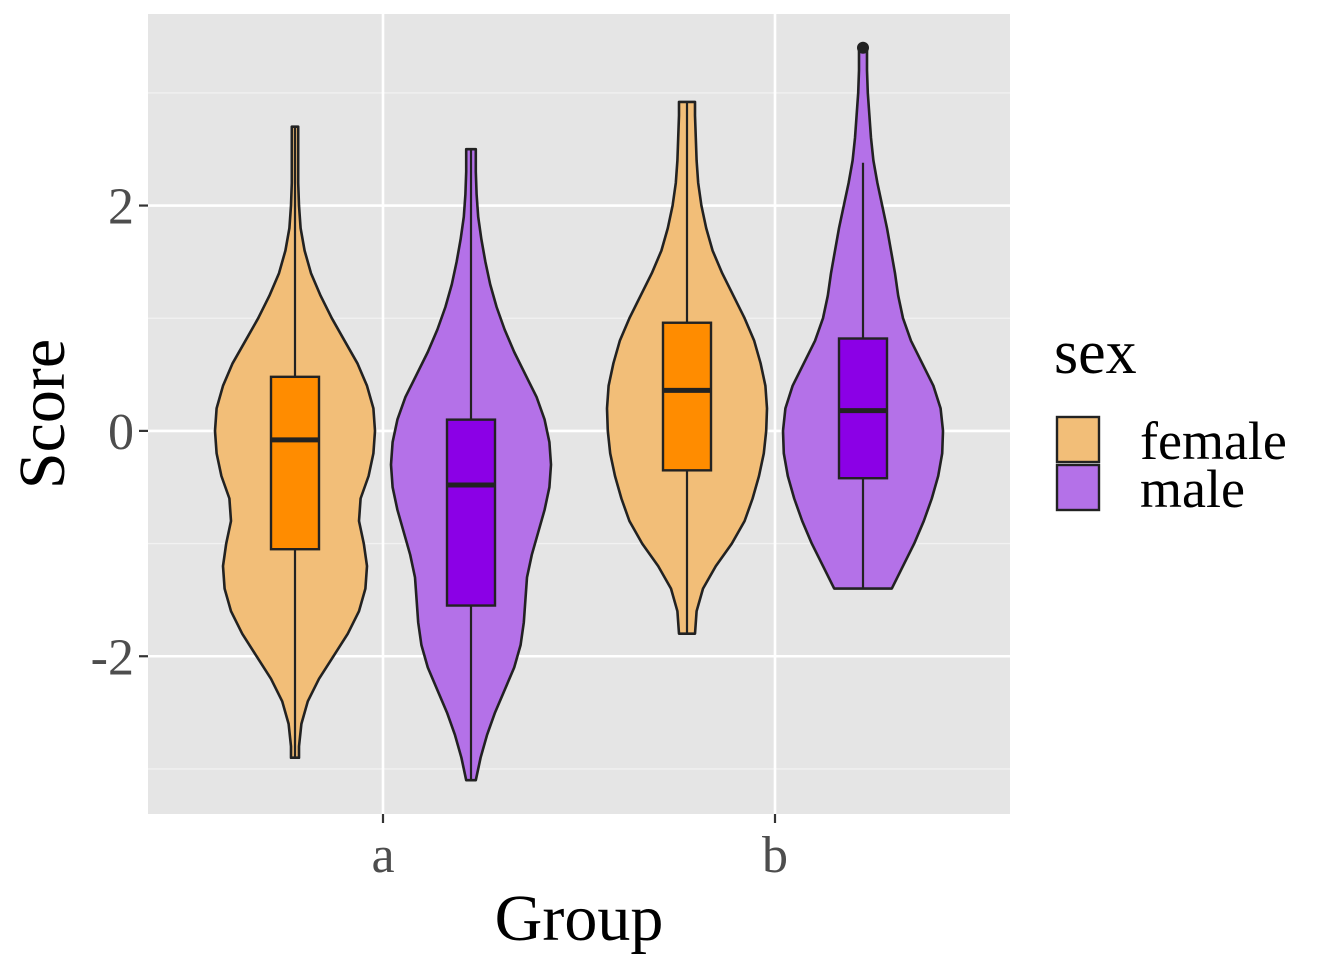 This screenshot has width=1344, height=965. What do you see at coordinates (1095, 353) in the screenshot?
I see `legend-title: sex` at bounding box center [1095, 353].